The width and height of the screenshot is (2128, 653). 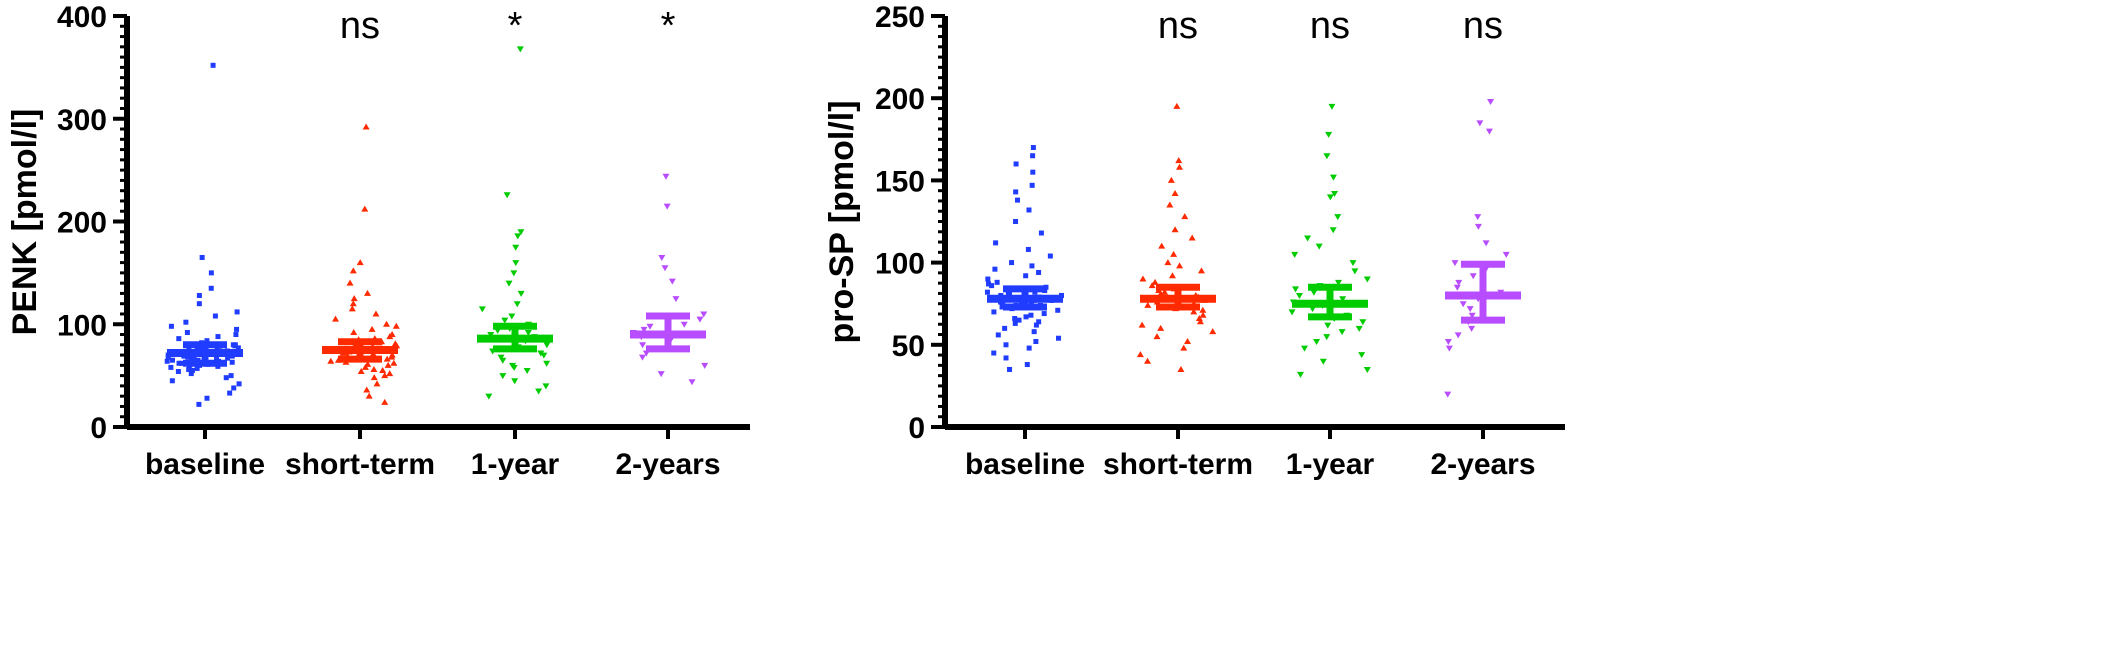 I want to click on y-tick-label: 0, so click(x=916, y=428).